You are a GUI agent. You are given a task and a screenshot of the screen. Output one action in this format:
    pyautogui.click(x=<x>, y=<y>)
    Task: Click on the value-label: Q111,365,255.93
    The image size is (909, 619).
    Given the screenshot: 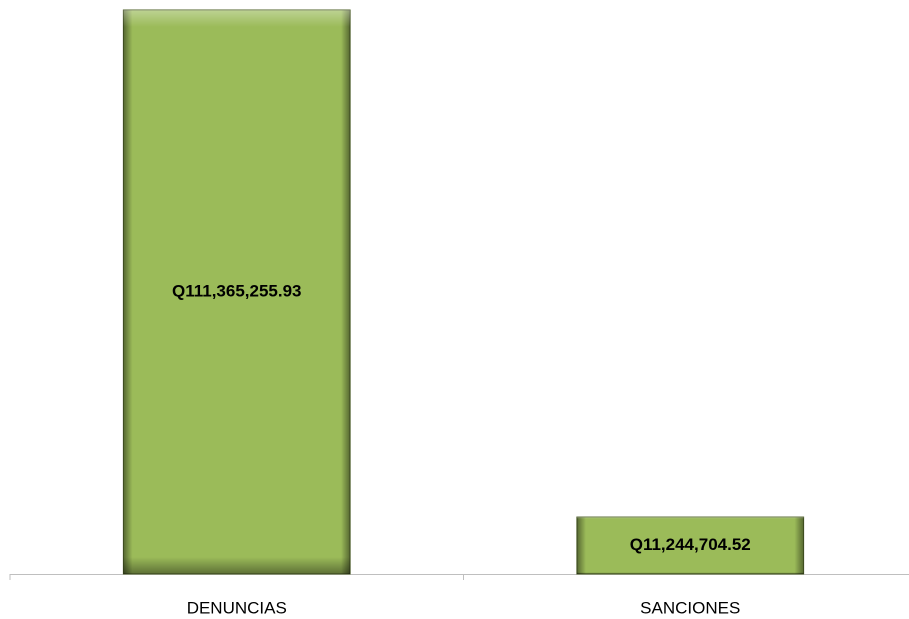 What is the action you would take?
    pyautogui.click(x=237, y=290)
    